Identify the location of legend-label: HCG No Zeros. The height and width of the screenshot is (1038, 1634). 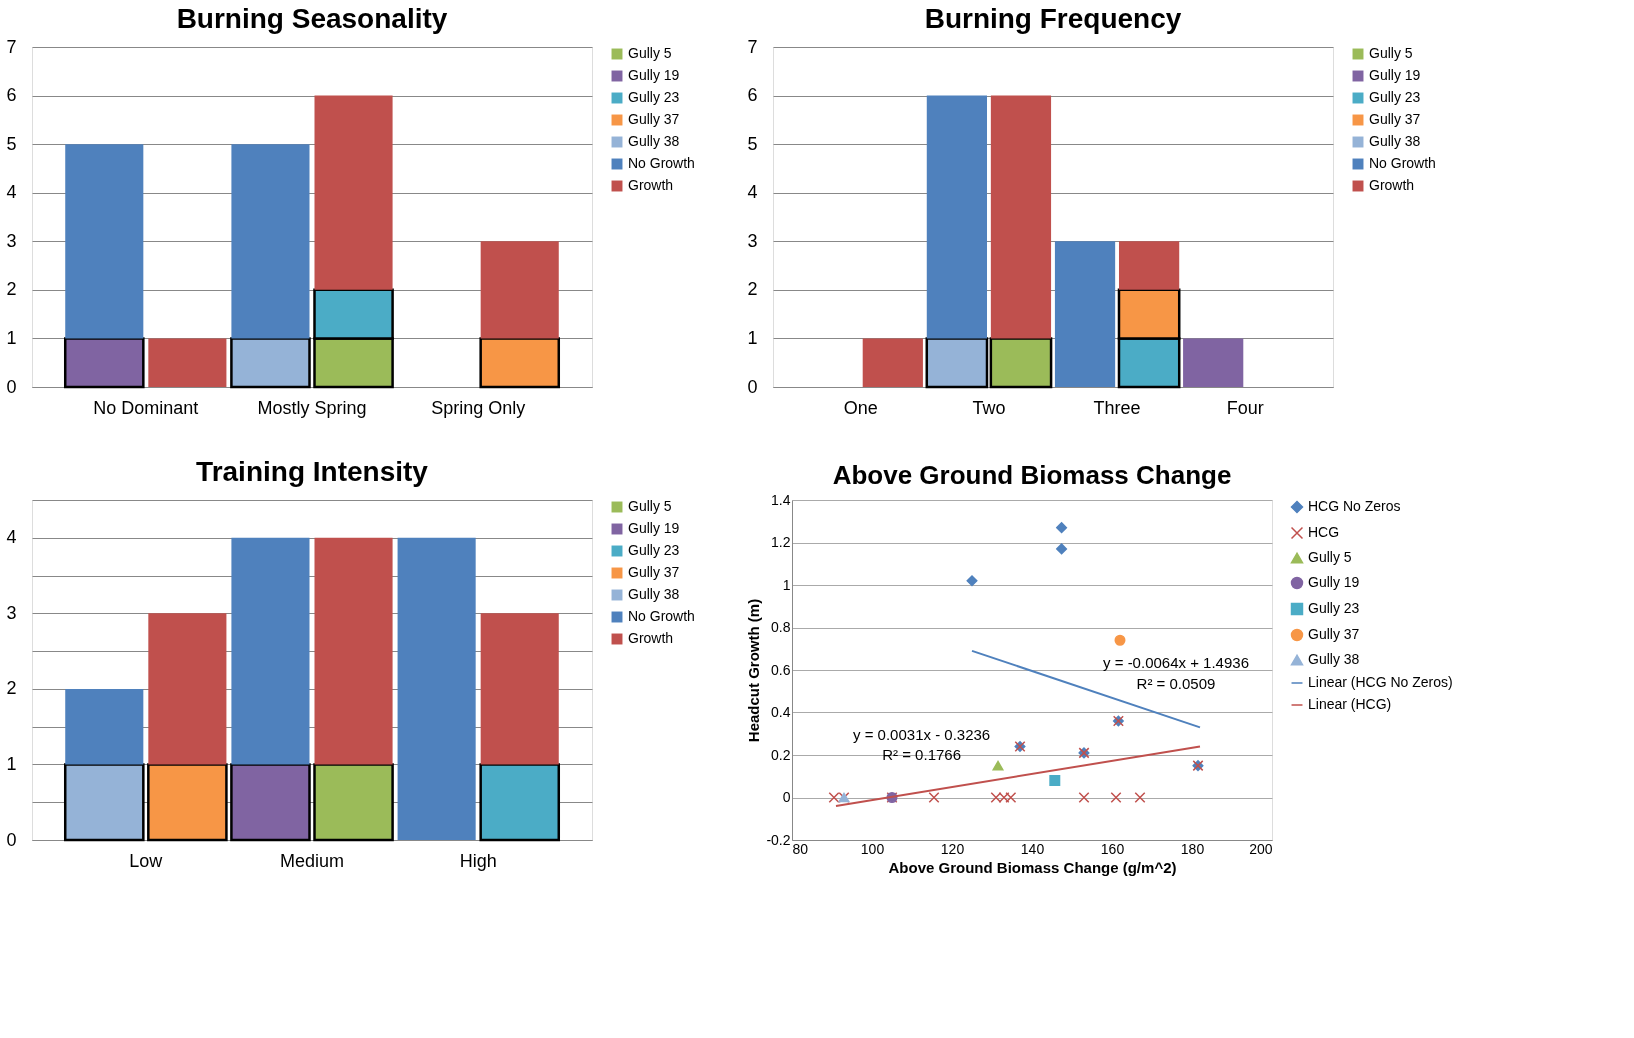
(1354, 506).